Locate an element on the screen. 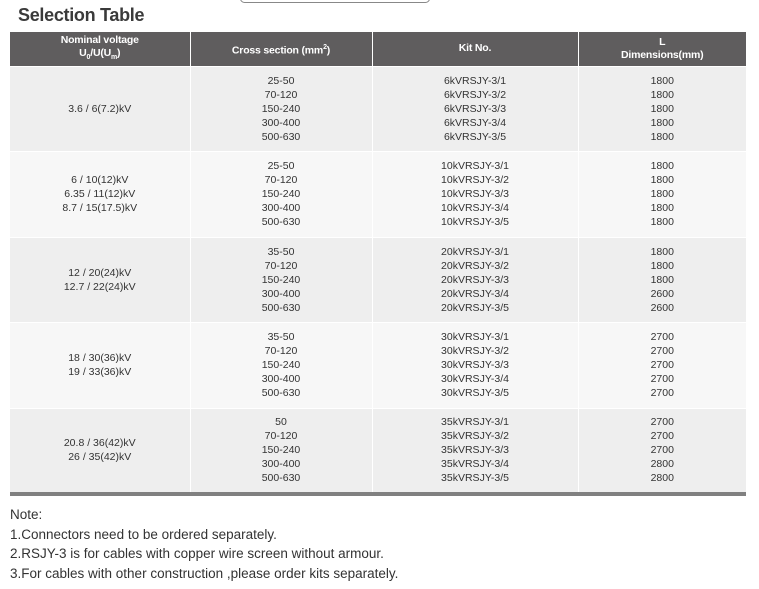  kit-no-cell-value: 10kVRSJY-3/3 is located at coordinates (475, 194).